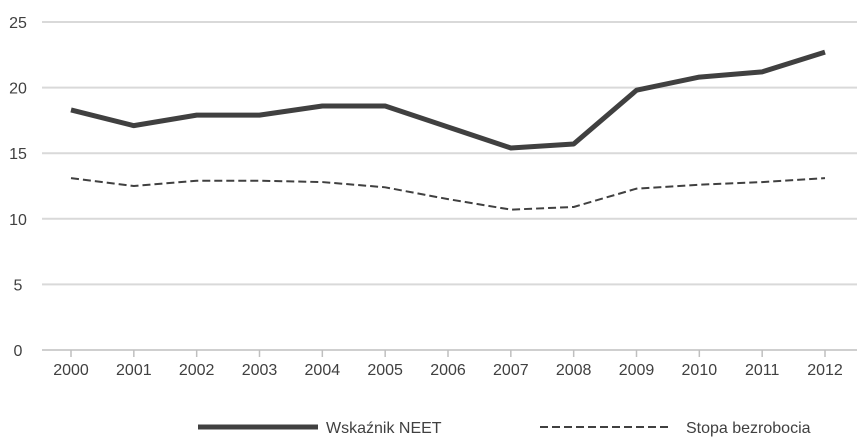 This screenshot has height=437, width=859. Describe the element at coordinates (18, 285) in the screenshot. I see `y-tick-label-5: 5` at that location.